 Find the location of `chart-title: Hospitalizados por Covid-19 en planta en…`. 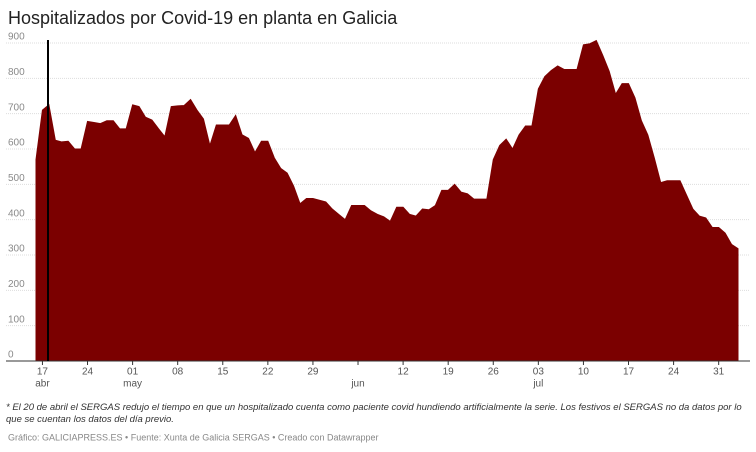

chart-title: Hospitalizados por Covid-19 en planta en… is located at coordinates (203, 18).